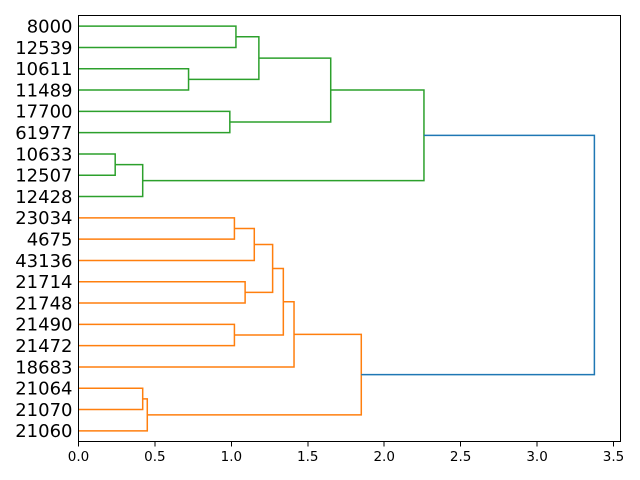 The image size is (640, 480). Describe the element at coordinates (224, 58) in the screenshot. I see `dendrogram-link-g3` at that location.